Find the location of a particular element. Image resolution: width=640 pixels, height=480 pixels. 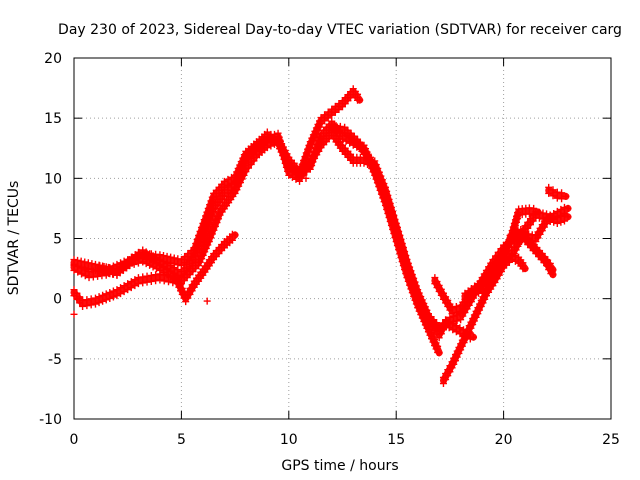

y-tick-label: -10 is located at coordinates (50, 420).